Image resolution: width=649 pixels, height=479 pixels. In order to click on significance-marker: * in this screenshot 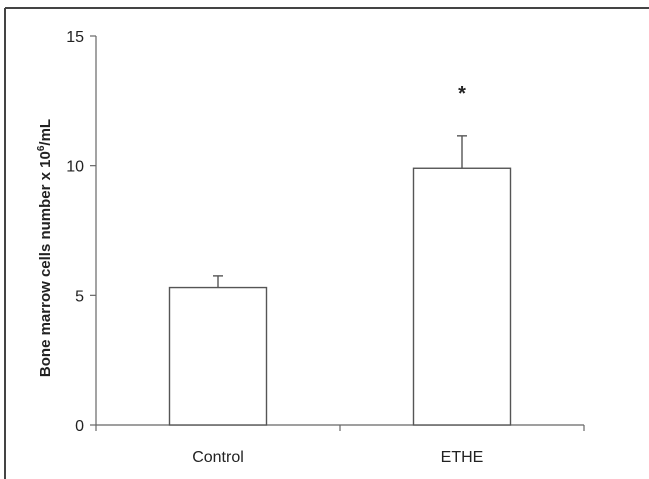, I will do `click(462, 94)`.